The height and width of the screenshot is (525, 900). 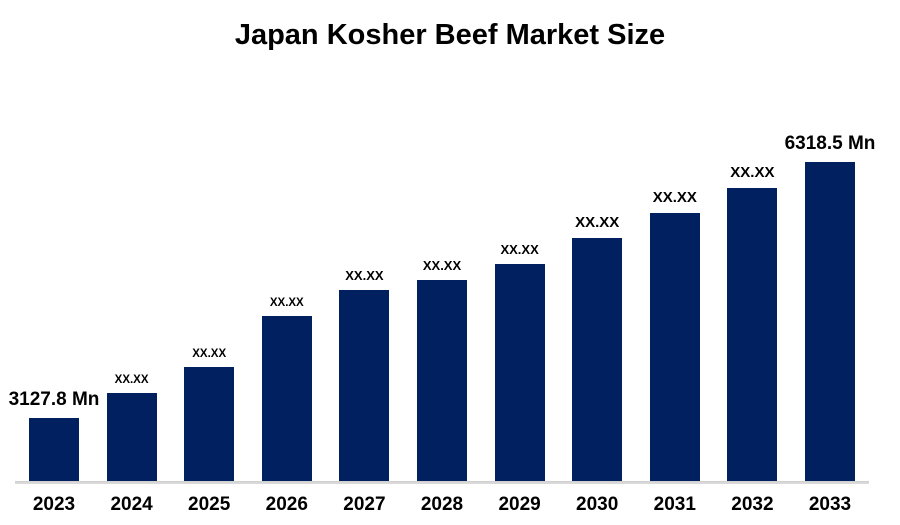 I want to click on x-axis-tick-label: 2032, so click(x=752, y=504).